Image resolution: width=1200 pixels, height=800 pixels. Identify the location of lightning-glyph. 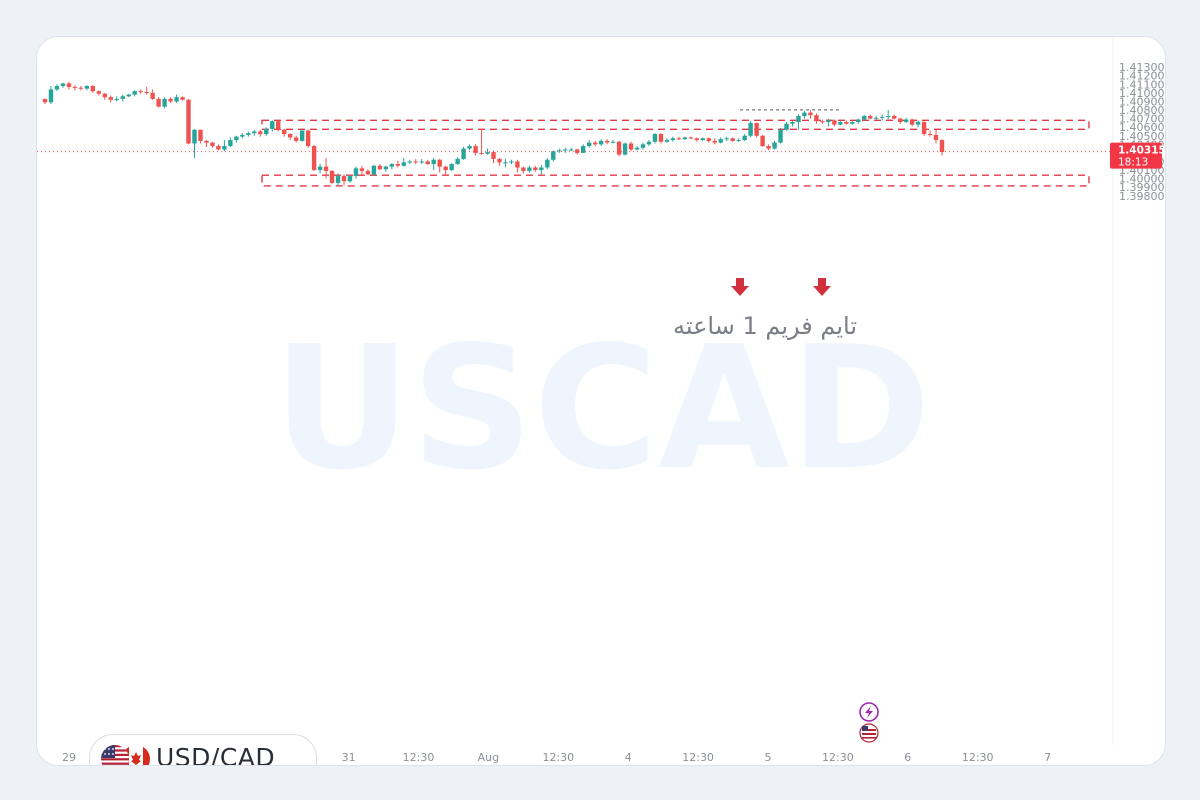
(869, 712).